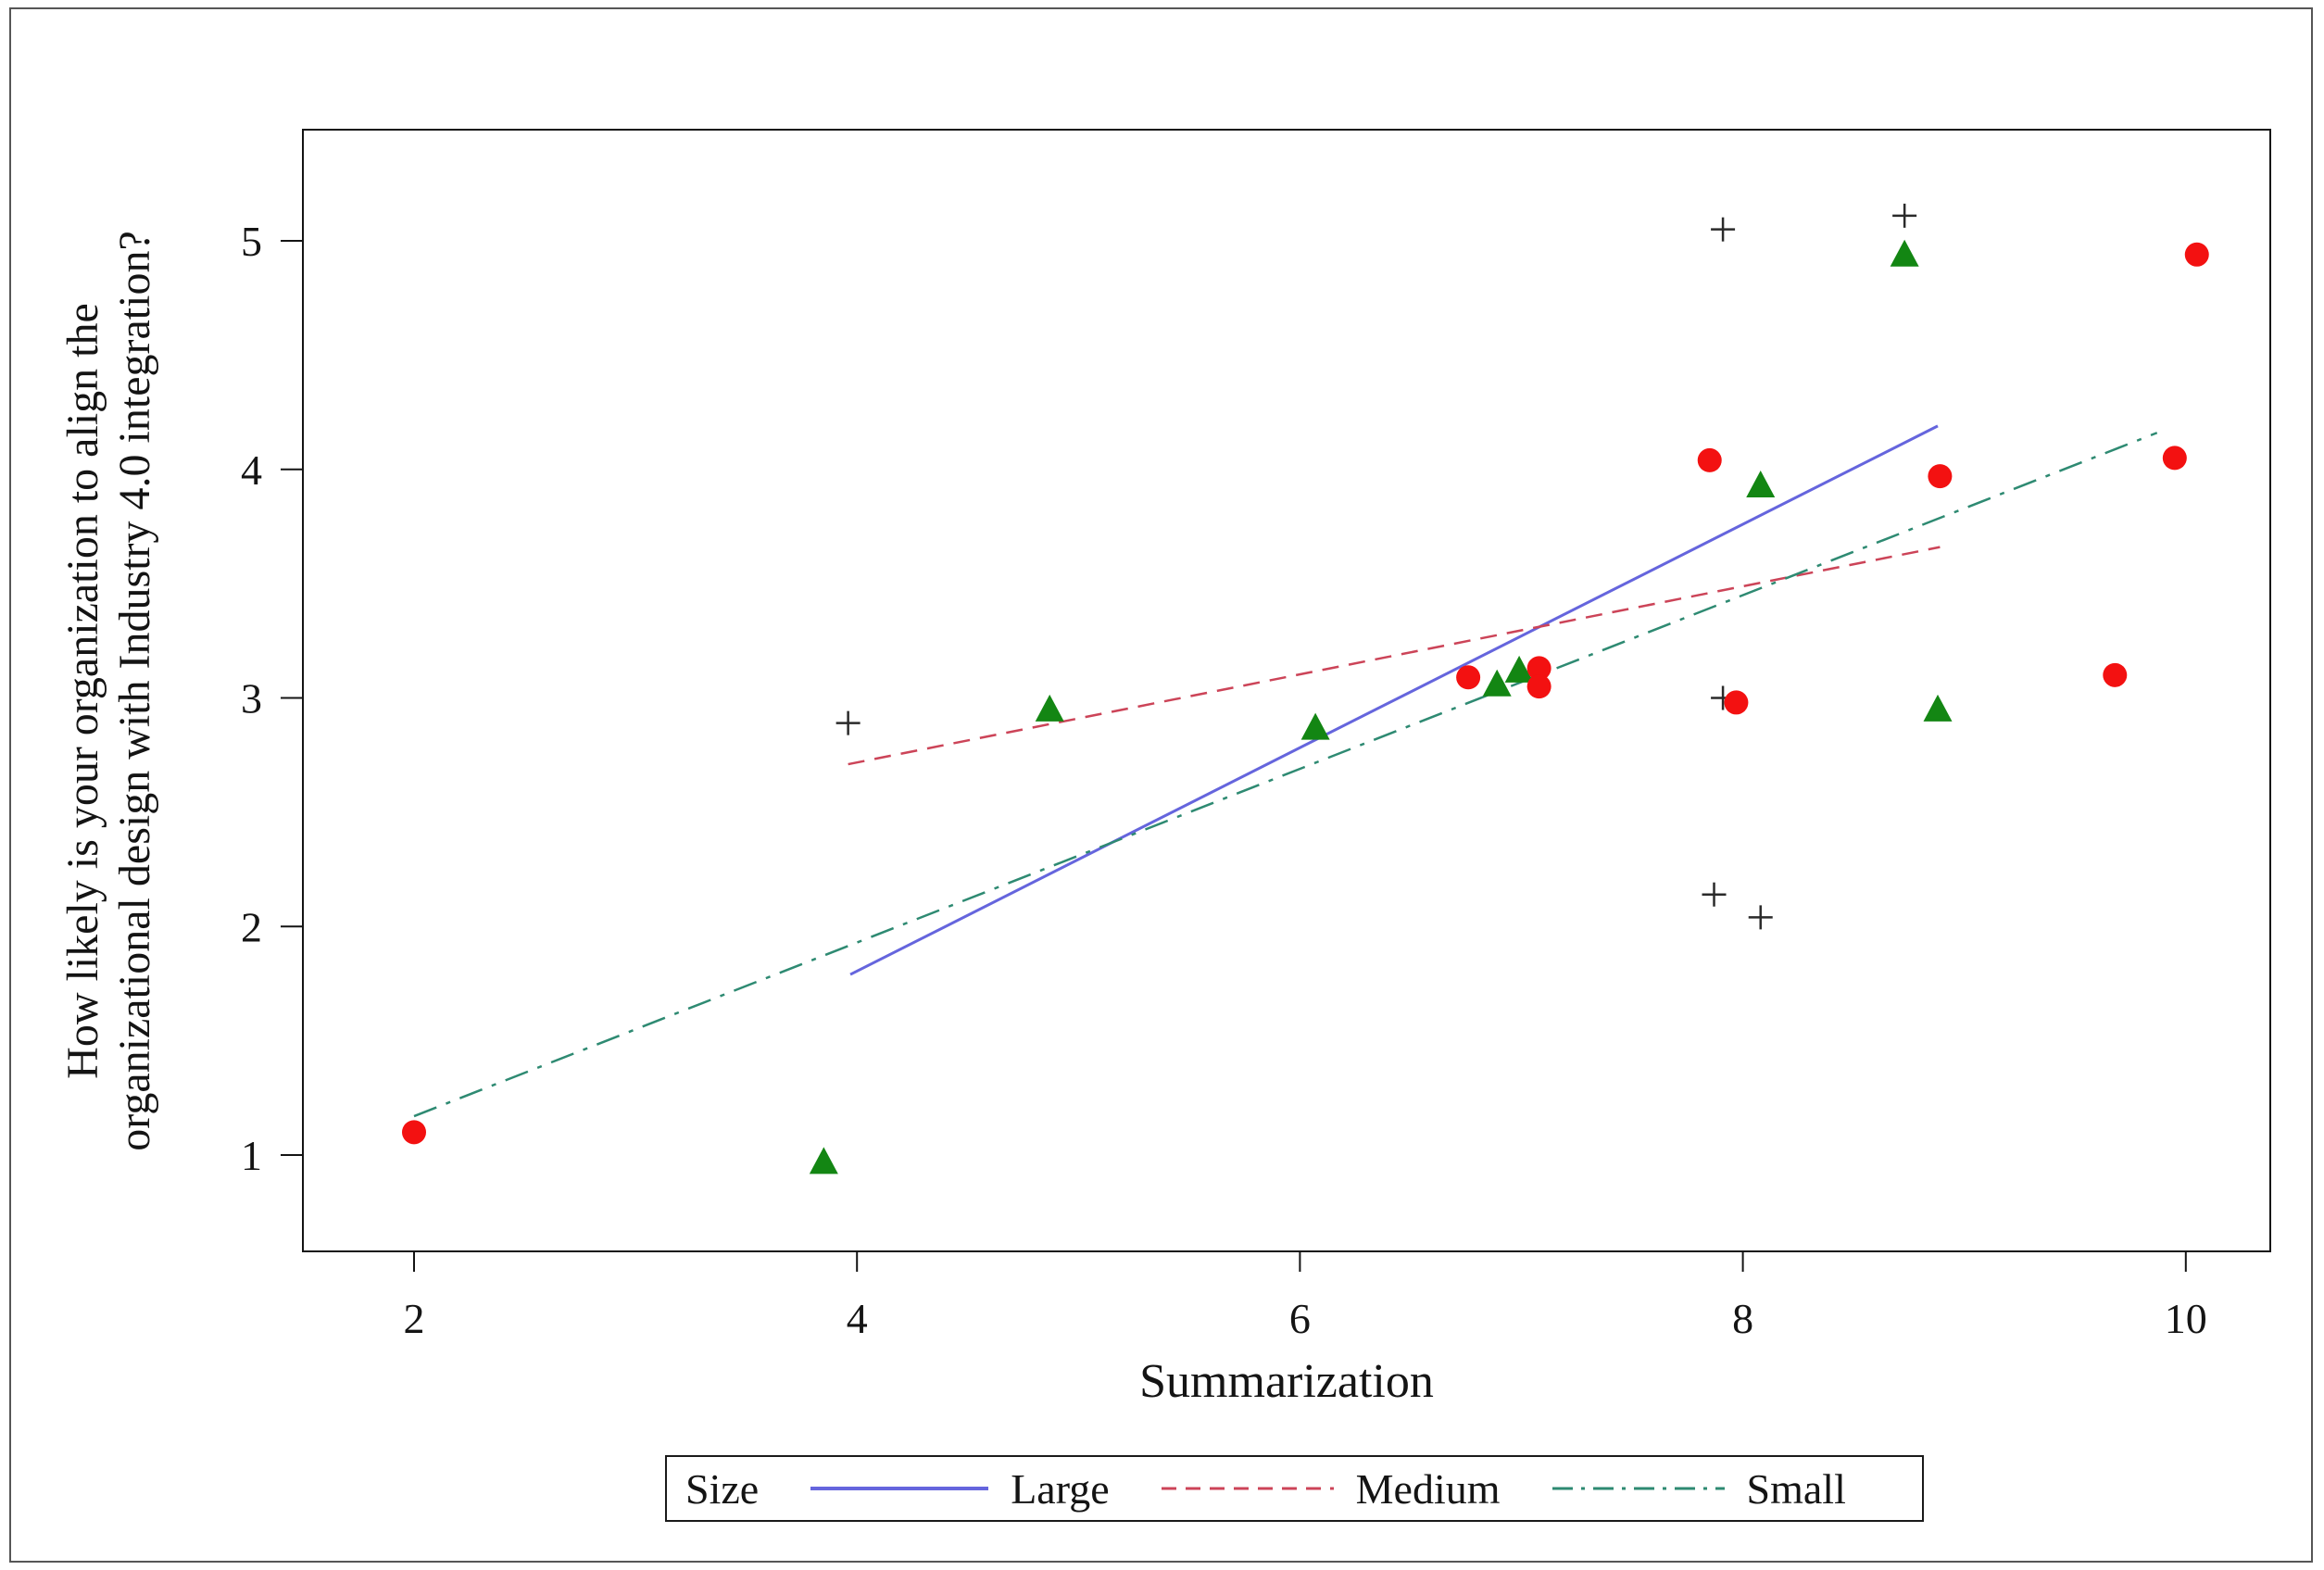 The image size is (2324, 1570). I want to click on legend-item-small: Small, so click(1699, 1488).